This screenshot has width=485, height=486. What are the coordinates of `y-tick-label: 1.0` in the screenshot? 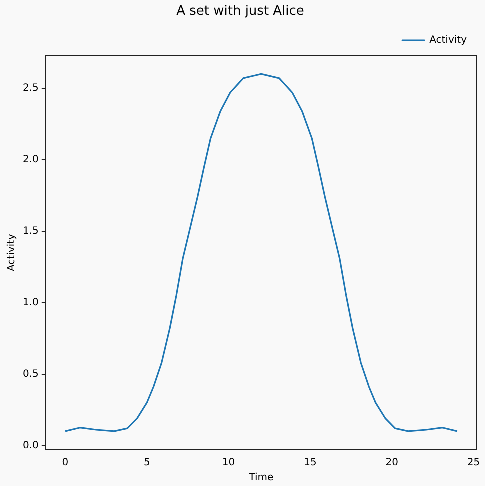 It's located at (30, 302).